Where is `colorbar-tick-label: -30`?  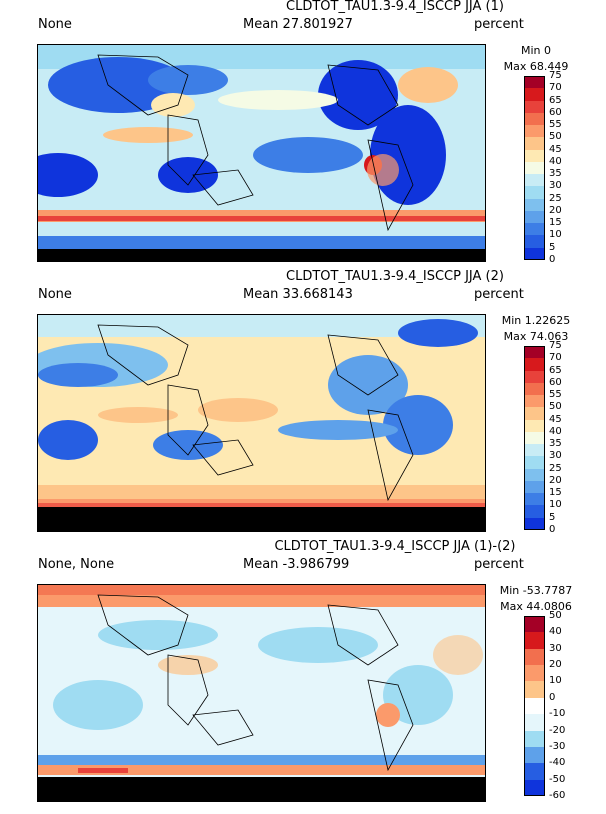
colorbar-tick-label: -30 is located at coordinates (557, 746).